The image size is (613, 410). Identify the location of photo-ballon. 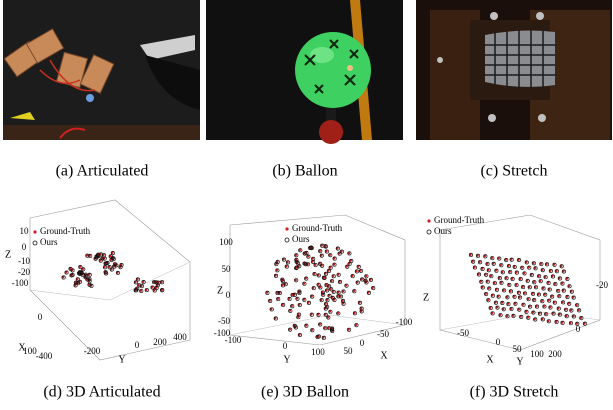
(304, 72).